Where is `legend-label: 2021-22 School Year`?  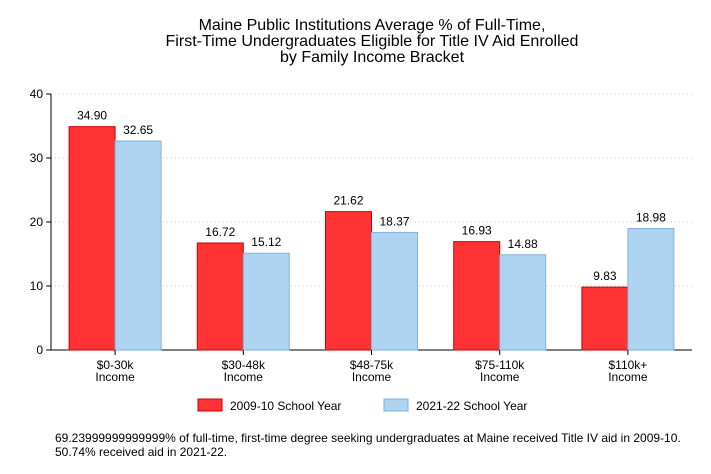 legend-label: 2021-22 School Year is located at coordinates (471, 406).